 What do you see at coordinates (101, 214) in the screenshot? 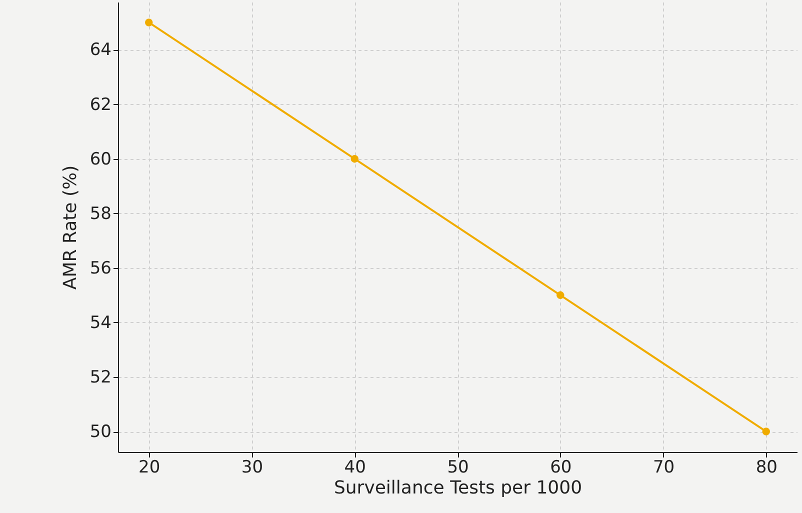
I see `y-tick-label: 58` at bounding box center [101, 214].